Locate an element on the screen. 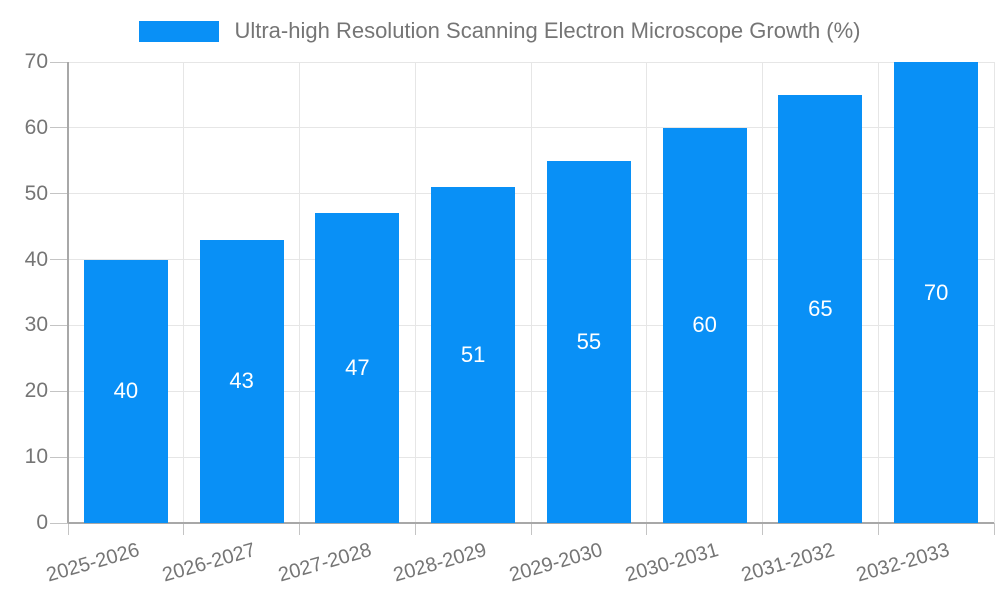  x-tick-label: 2027-2028 is located at coordinates (324, 562).